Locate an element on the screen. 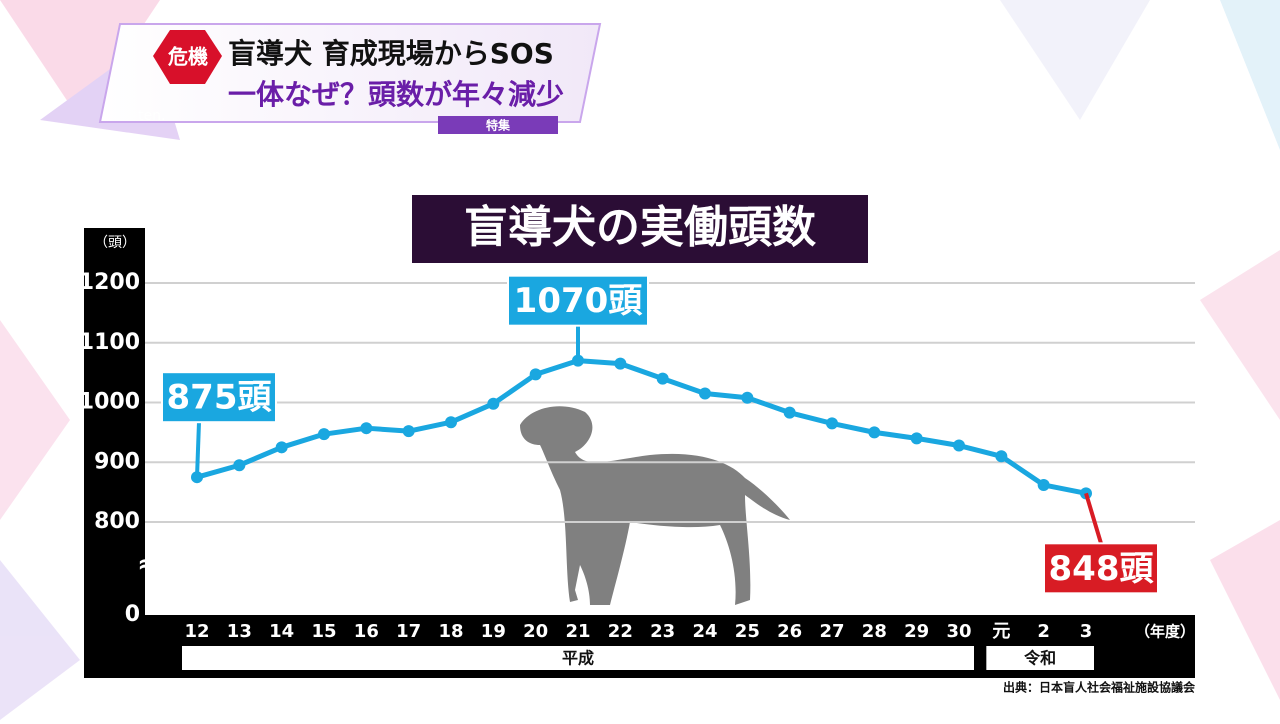 The image size is (1280, 724). headline: 盲導犬 育成現場からSOS is located at coordinates (391, 53).